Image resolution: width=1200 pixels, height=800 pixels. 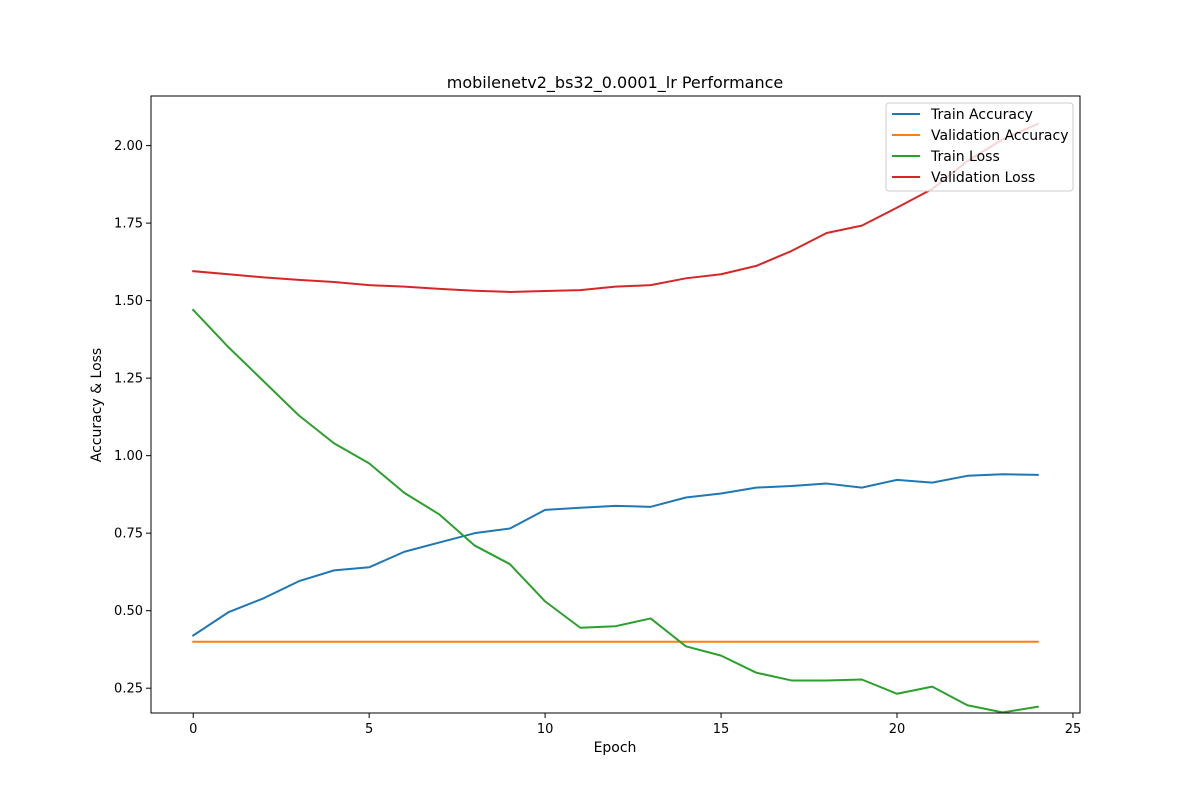 What do you see at coordinates (97, 405) in the screenshot?
I see `y-axis-label: Accuracy & Loss` at bounding box center [97, 405].